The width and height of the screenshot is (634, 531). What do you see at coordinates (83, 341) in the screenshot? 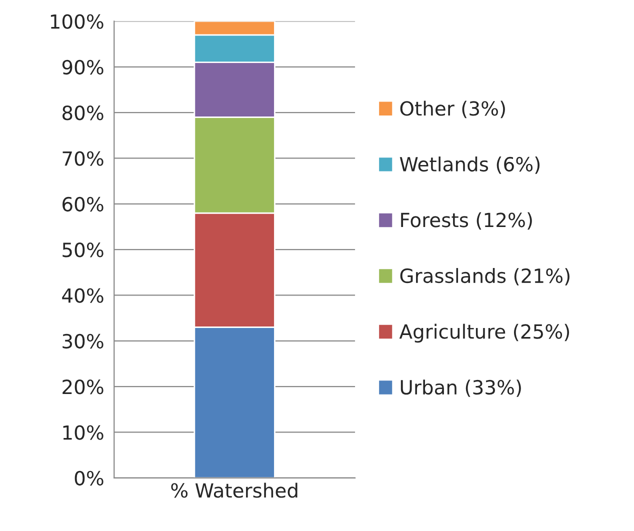
I see `y-tick-label: 30%` at bounding box center [83, 341].